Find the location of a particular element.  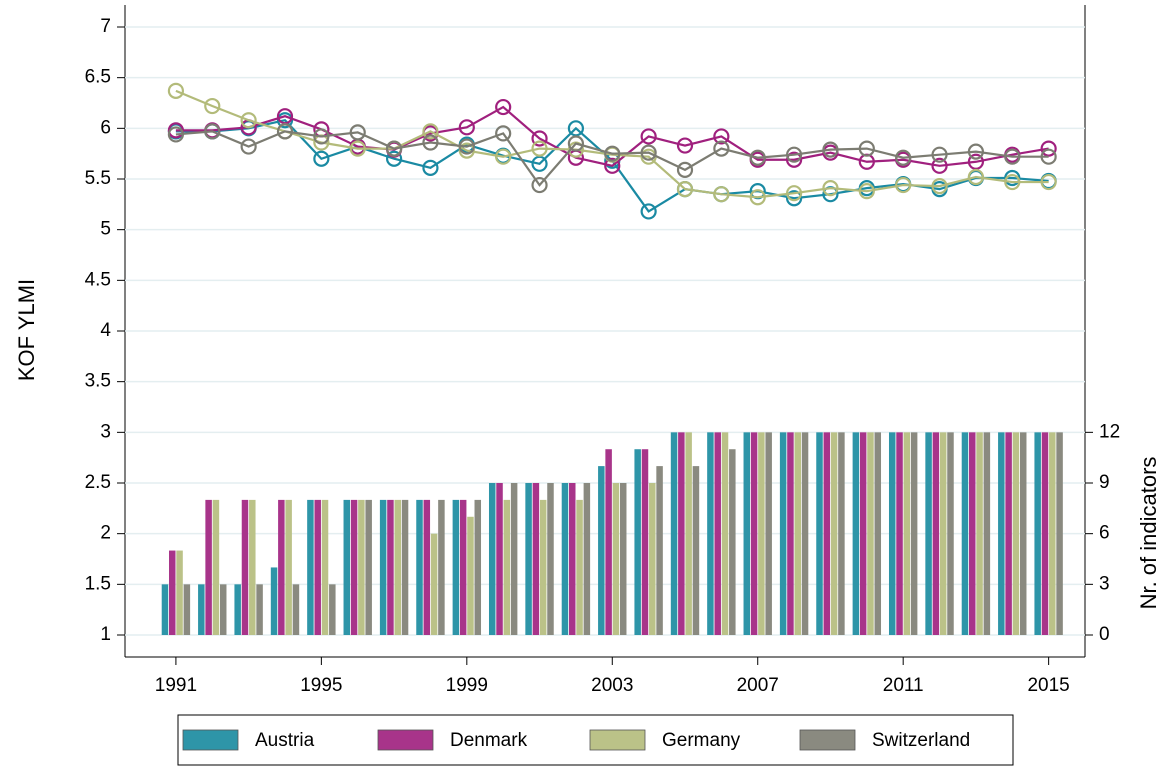

y-tick-label: 4 is located at coordinates (105, 330).